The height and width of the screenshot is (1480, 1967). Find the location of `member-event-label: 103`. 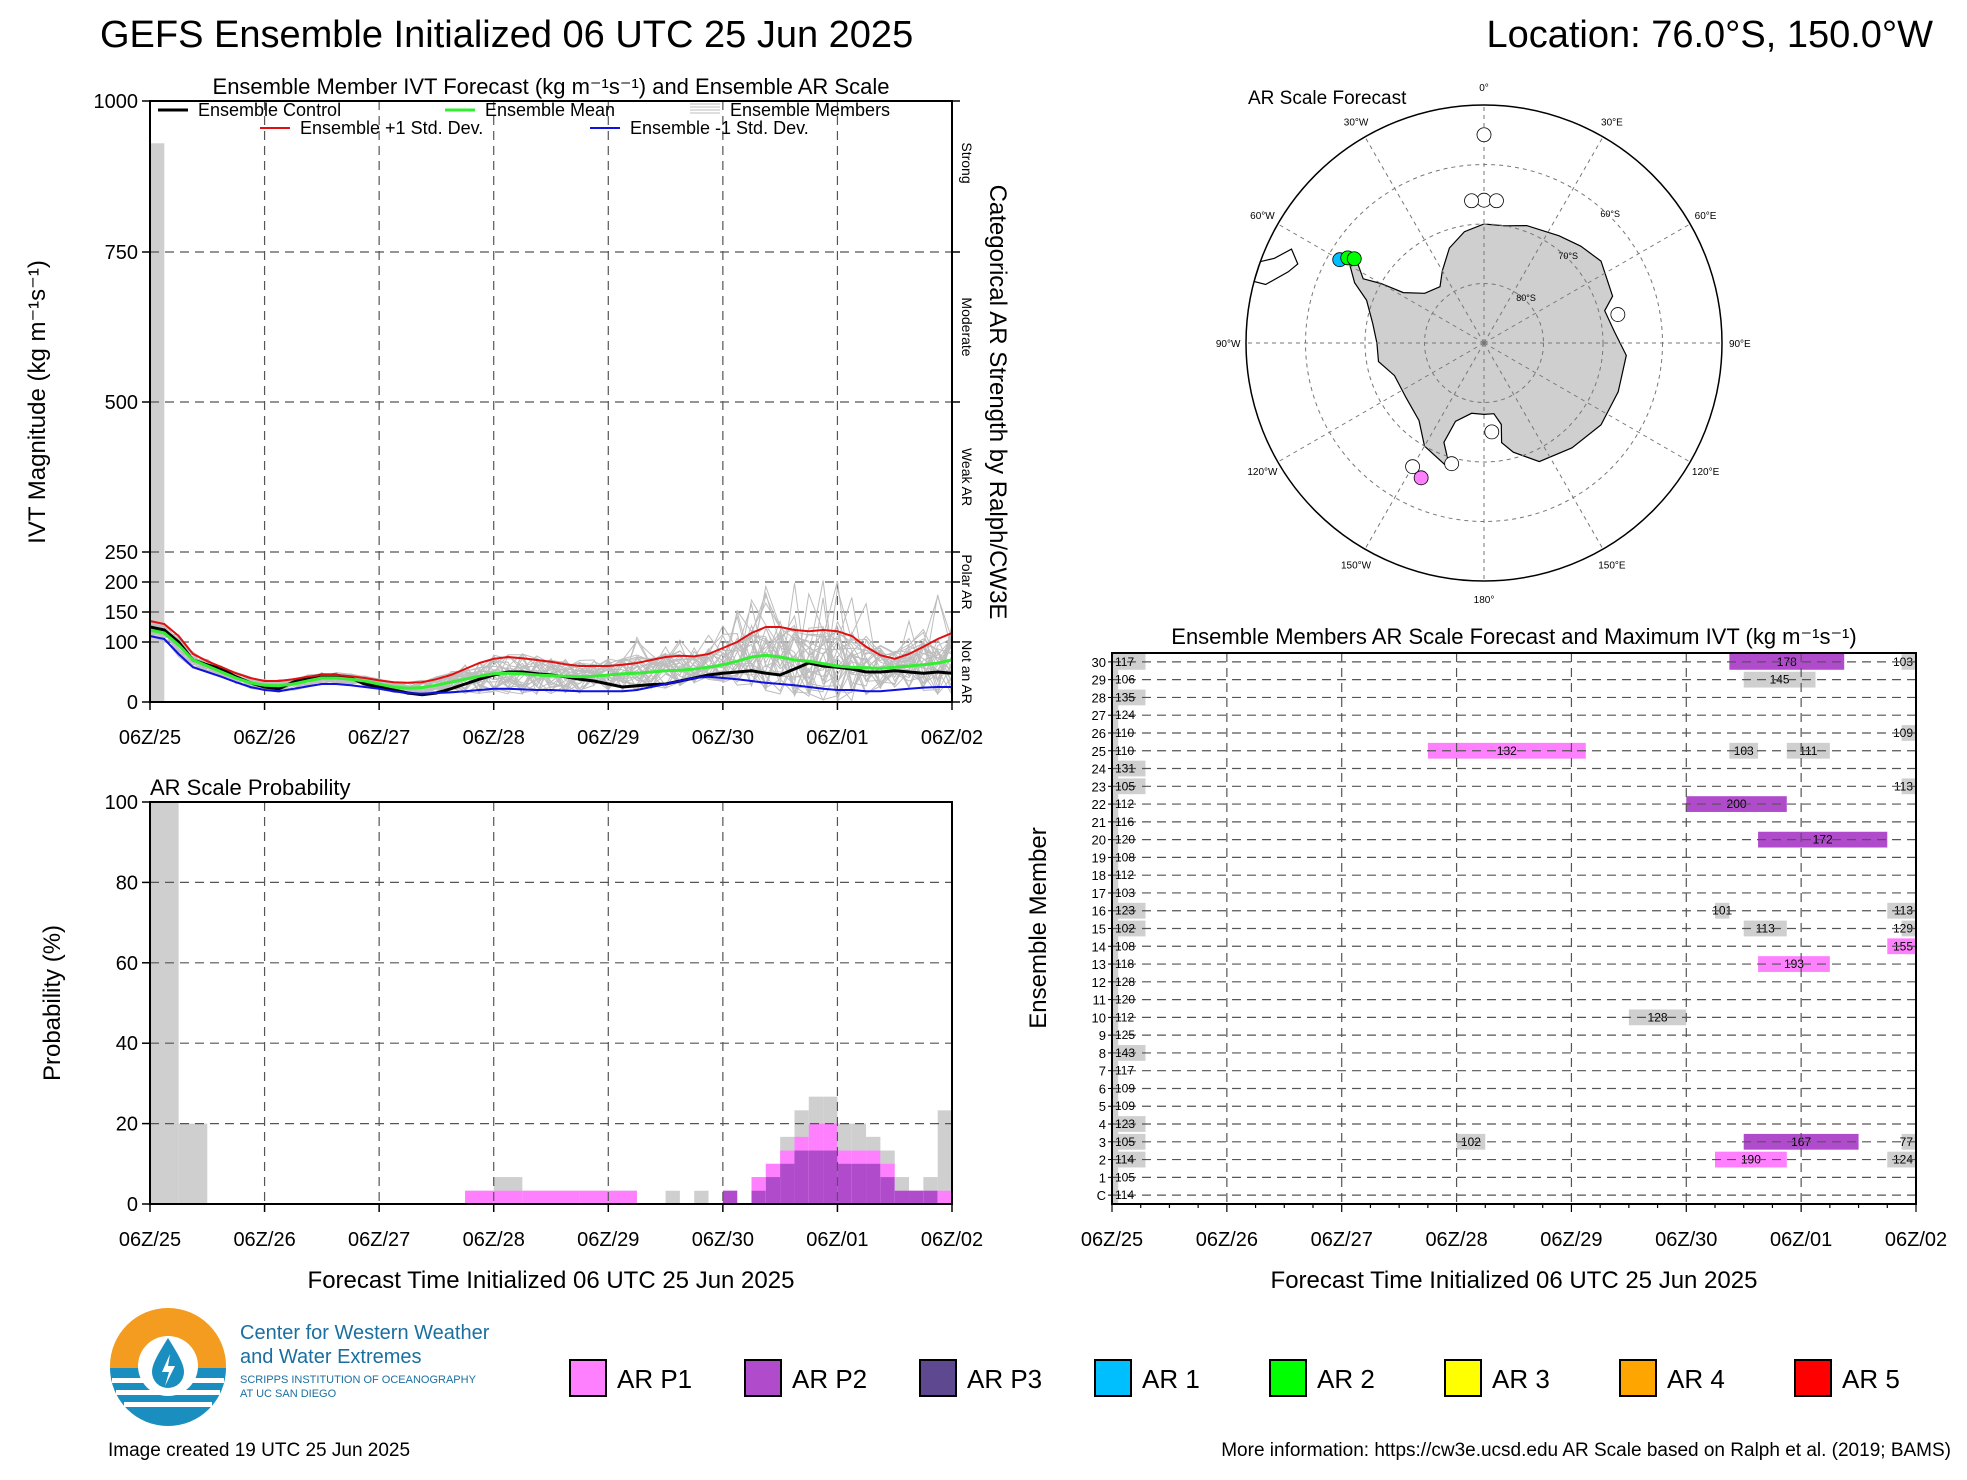

member-event-label: 103 is located at coordinates (1903, 662).